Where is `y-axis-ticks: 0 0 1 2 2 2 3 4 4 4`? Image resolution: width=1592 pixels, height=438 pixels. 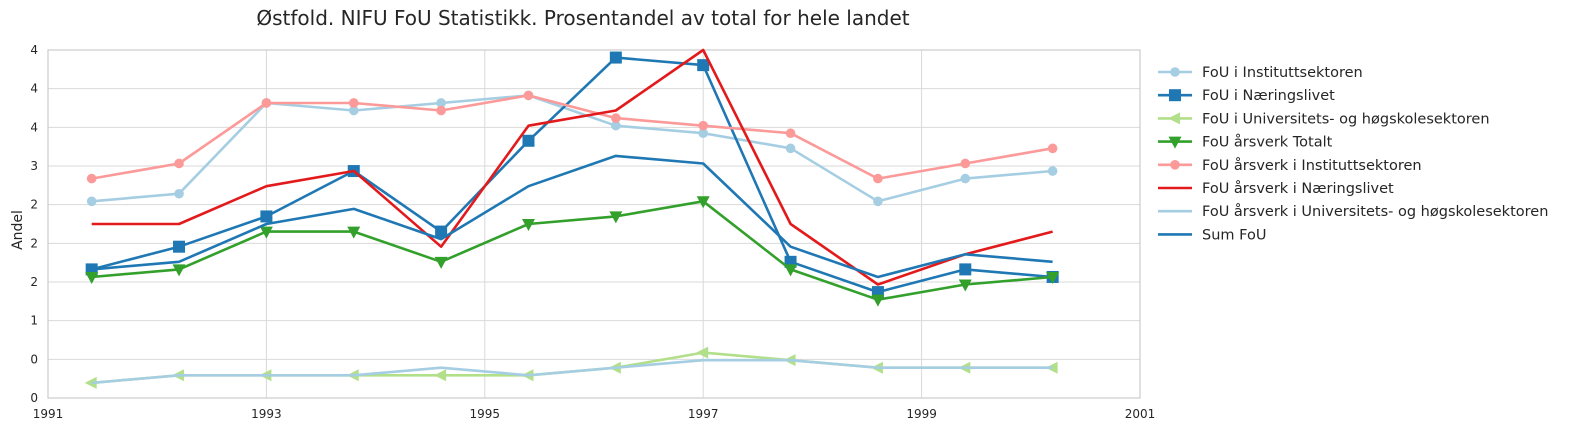 y-axis-ticks: 0 0 1 2 2 2 3 4 4 4 is located at coordinates (34, 224).